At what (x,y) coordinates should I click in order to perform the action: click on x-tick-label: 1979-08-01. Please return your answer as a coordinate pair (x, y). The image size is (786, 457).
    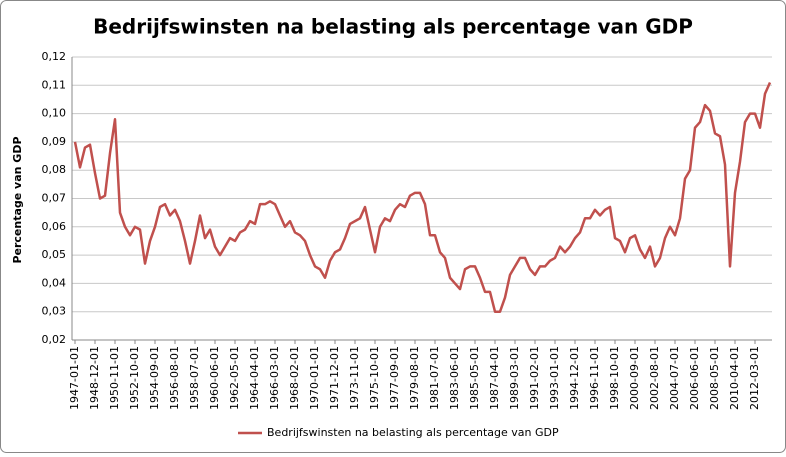
    Looking at the image, I should click on (414, 378).